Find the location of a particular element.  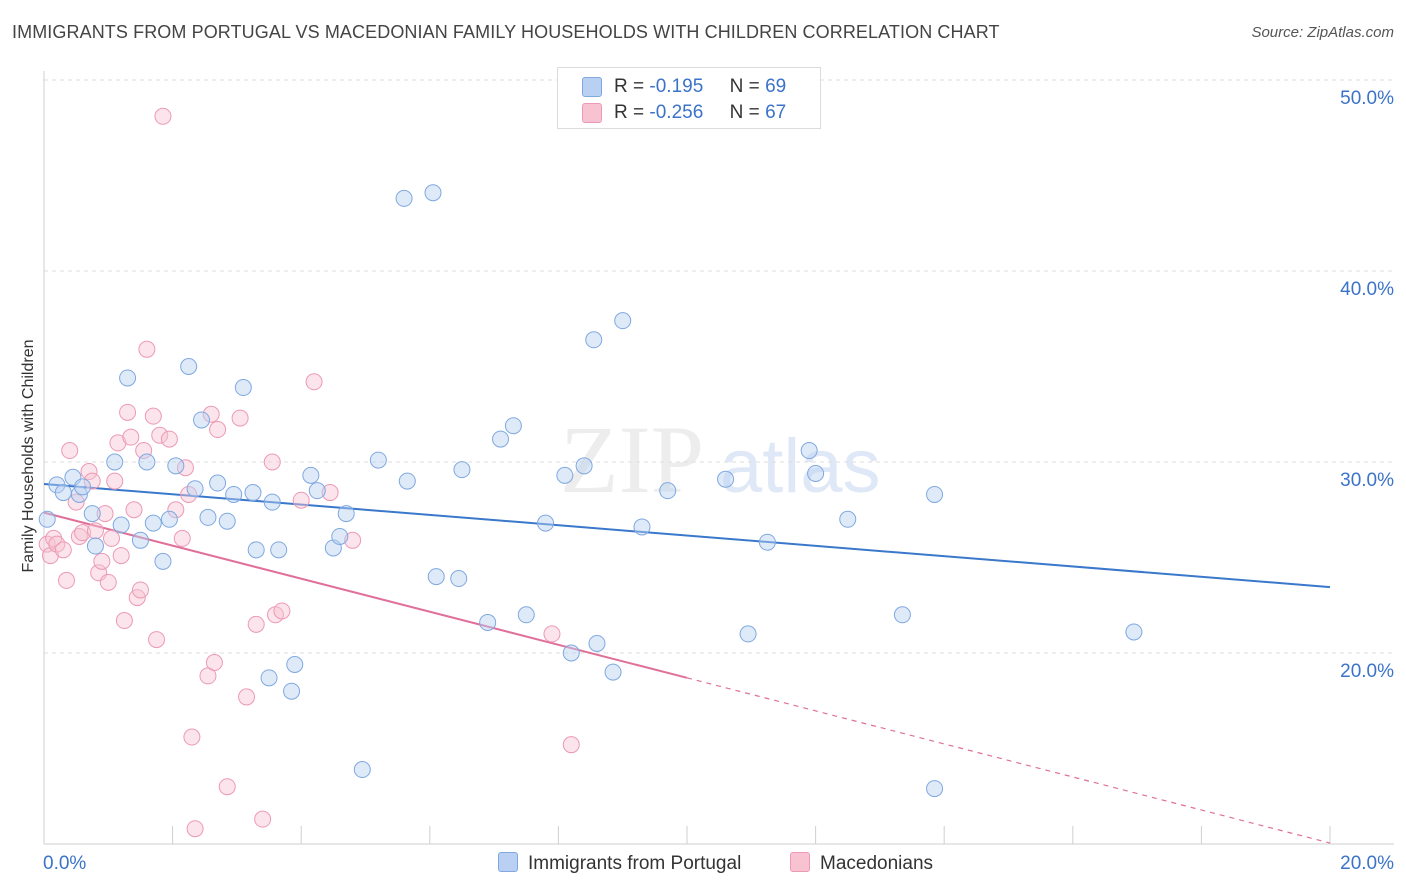

x-tick-label-max: 20.0% is located at coordinates (1367, 863).